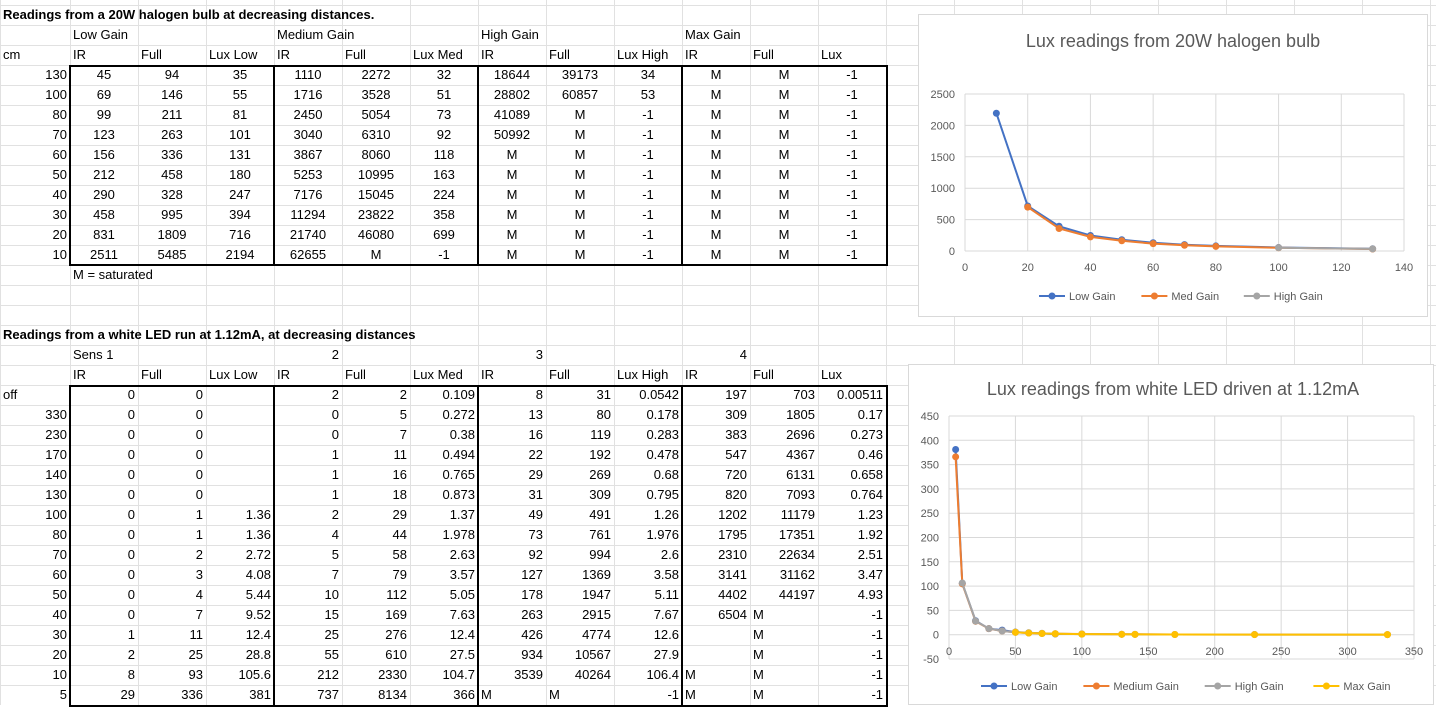 The image size is (1436, 707). Describe the element at coordinates (59, 654) in the screenshot. I see `distance-cell: 20` at that location.